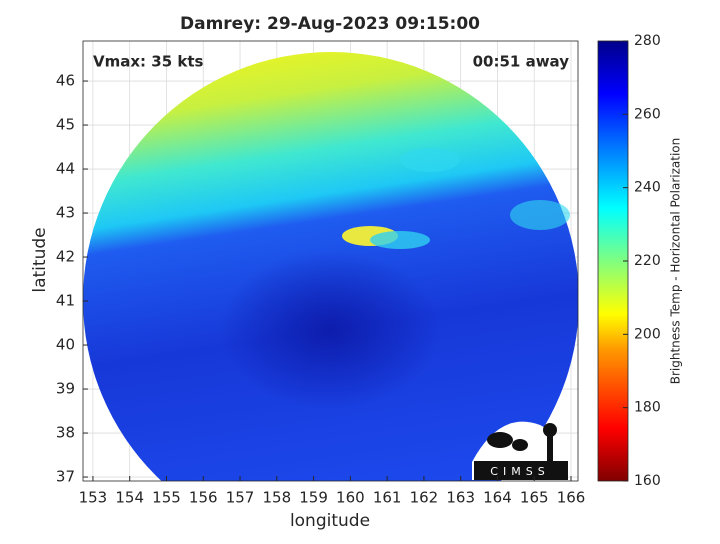 The height and width of the screenshot is (544, 720). Describe the element at coordinates (240, 498) in the screenshot. I see `x-tick-label: 157` at that location.